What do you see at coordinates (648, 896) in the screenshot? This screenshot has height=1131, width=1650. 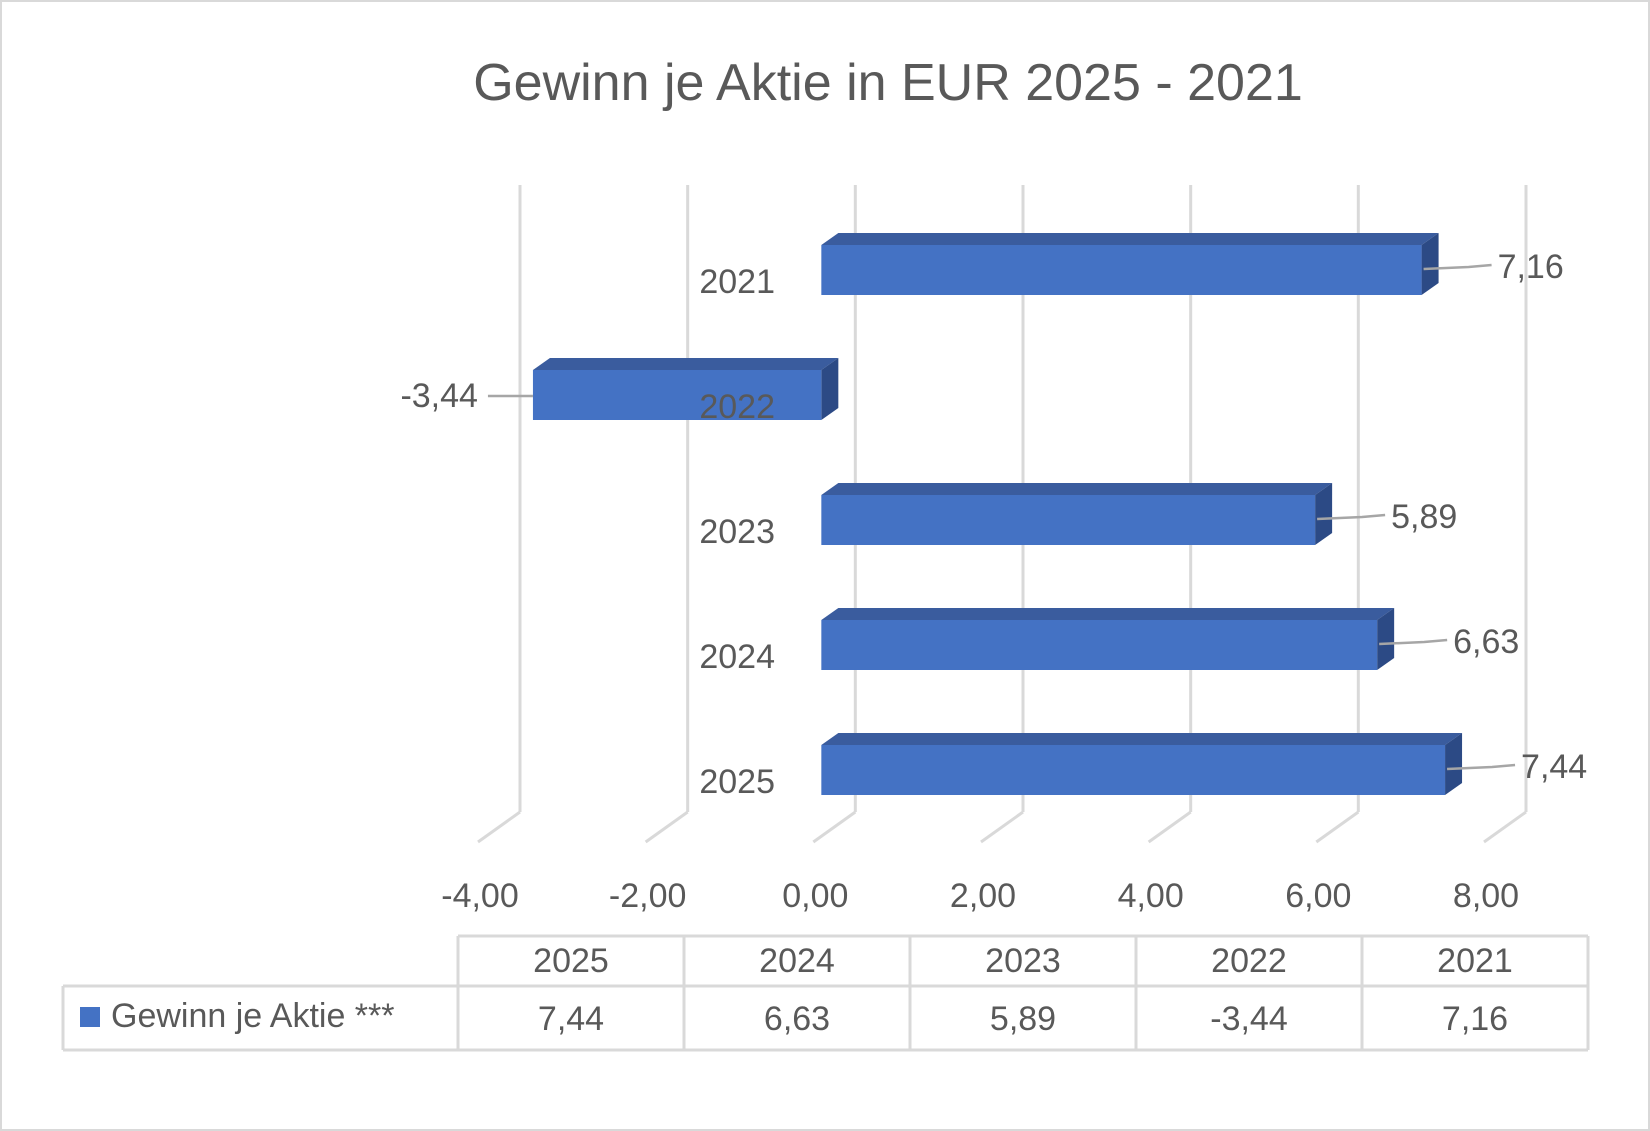 I see `x-tick-label: -2,00` at bounding box center [648, 896].